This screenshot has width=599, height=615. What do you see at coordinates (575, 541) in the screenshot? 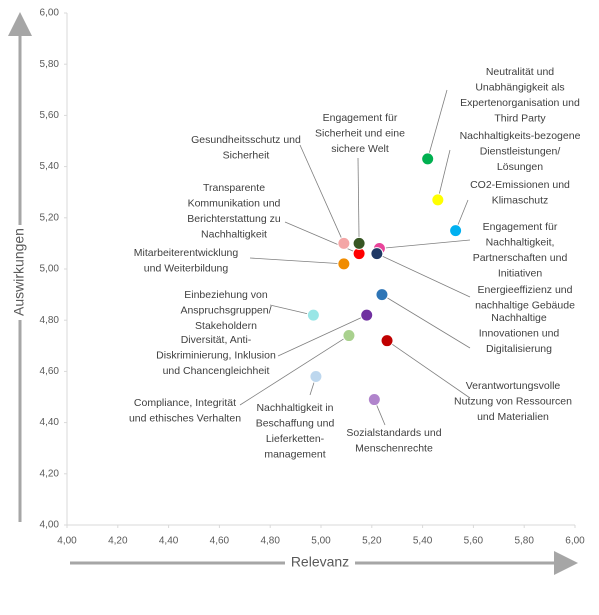
I see `x-tick-label: 6,00` at bounding box center [575, 541].